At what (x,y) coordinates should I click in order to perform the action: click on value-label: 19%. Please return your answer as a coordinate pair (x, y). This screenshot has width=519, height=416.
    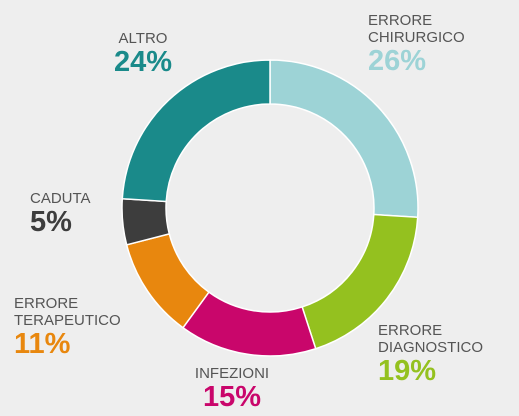
    Looking at the image, I should click on (407, 371).